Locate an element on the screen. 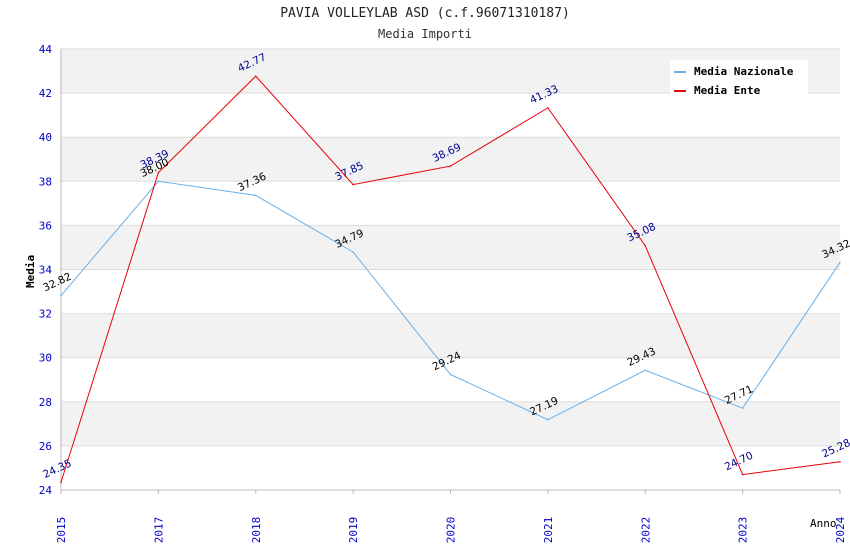  y-tick-label: 34 is located at coordinates (46, 270).